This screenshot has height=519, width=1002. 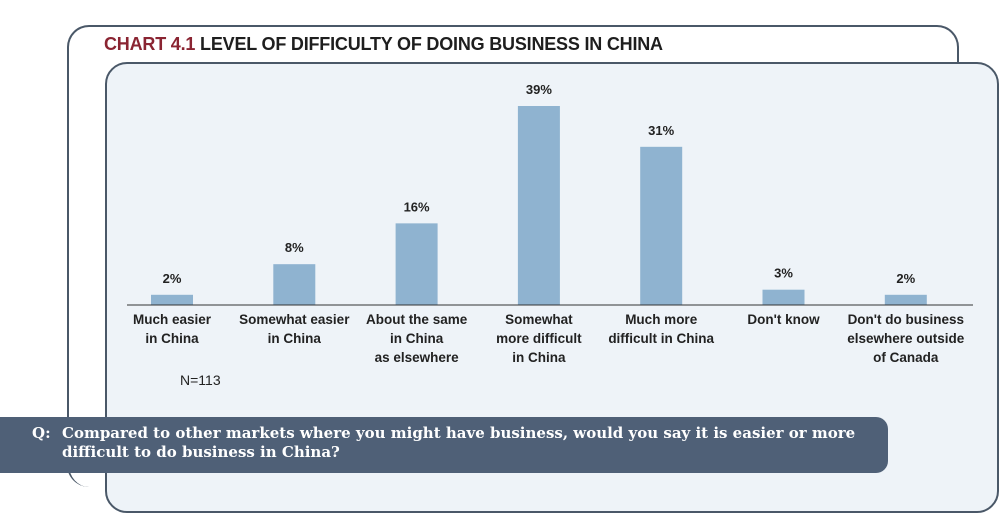 What do you see at coordinates (172, 319) in the screenshot?
I see `category-label: Much easier` at bounding box center [172, 319].